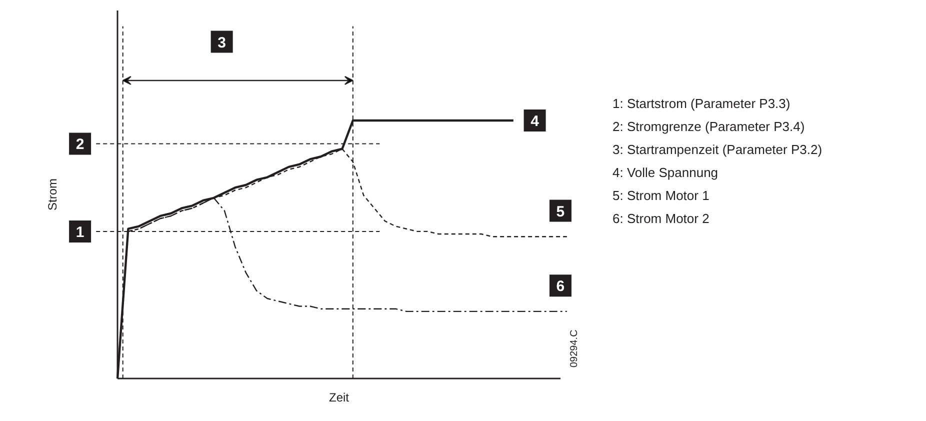 The height and width of the screenshot is (421, 926). I want to click on text: 1: Startstrom (Parameter P3.3), so click(701, 103).